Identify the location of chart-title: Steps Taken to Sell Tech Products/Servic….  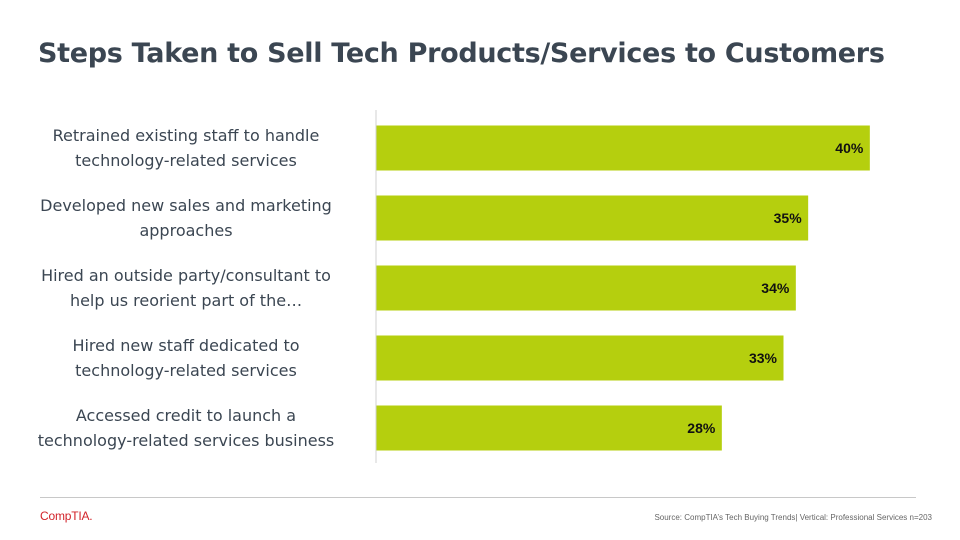
(461, 53).